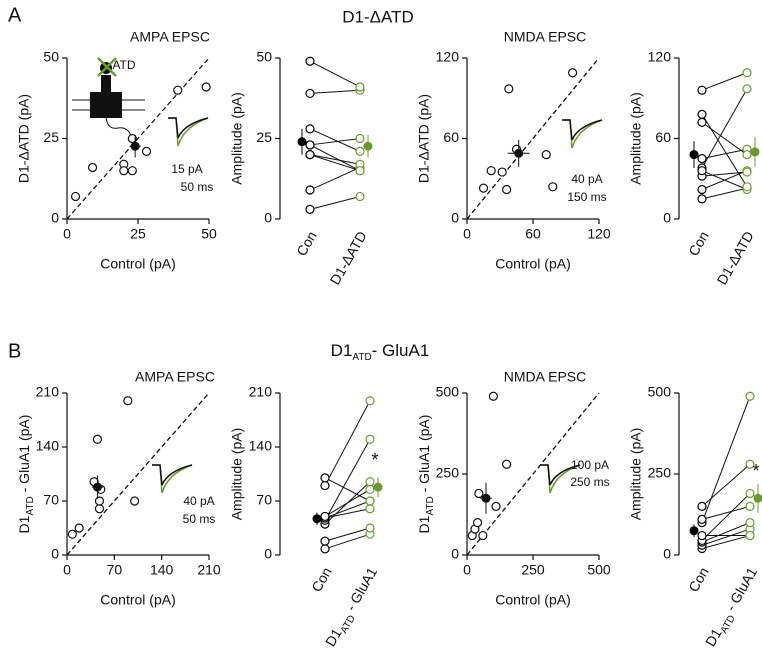  I want to click on panel-title: D1ATD- GluA1, so click(380, 352).